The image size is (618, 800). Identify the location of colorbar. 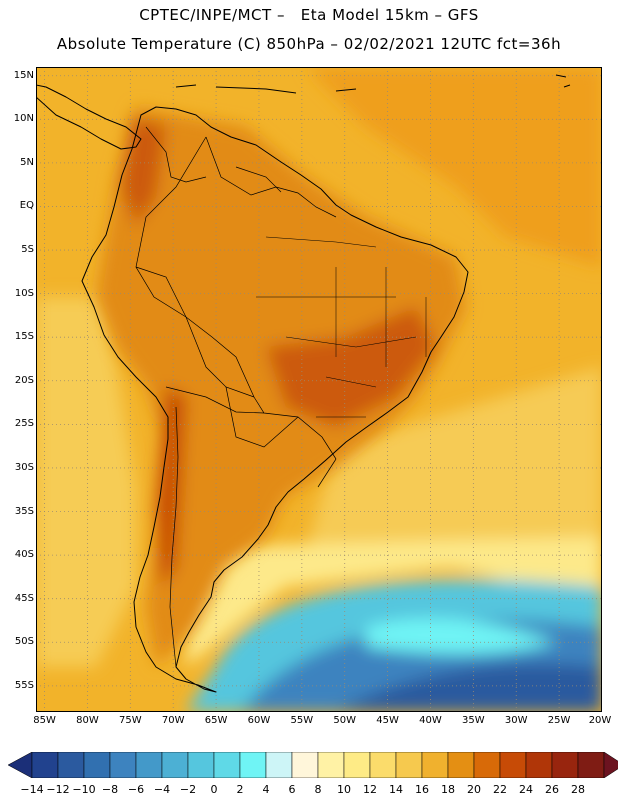
(313, 765).